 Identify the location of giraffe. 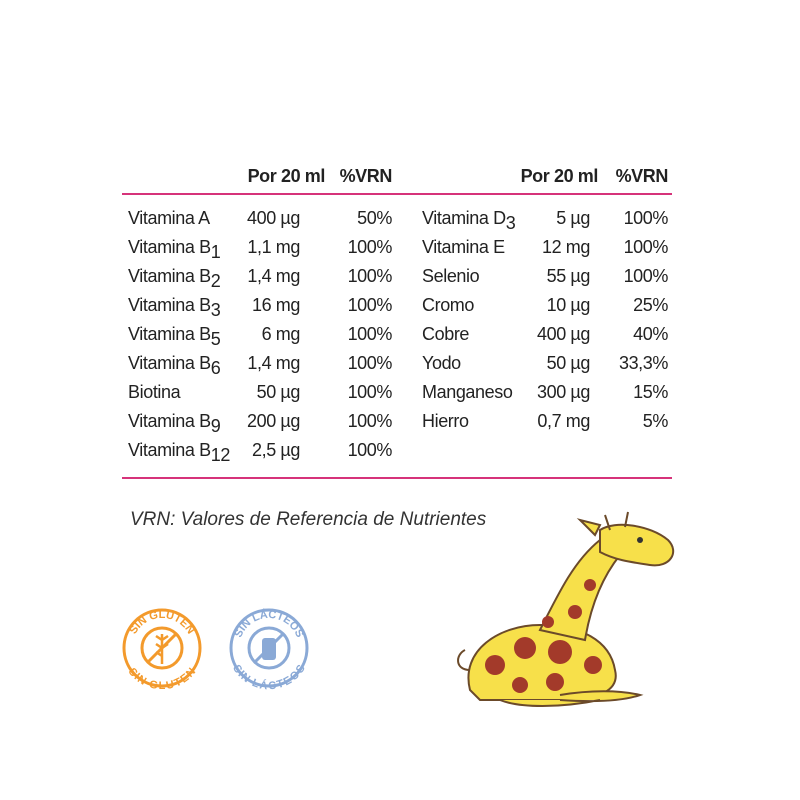
(566, 609).